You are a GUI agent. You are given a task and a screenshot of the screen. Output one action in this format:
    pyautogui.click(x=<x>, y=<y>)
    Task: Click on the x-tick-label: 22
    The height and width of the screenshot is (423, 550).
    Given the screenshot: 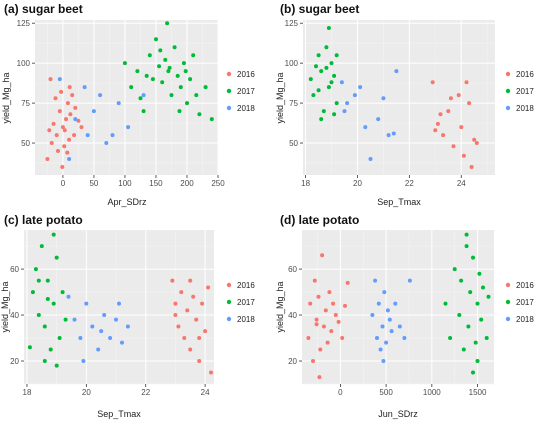 What is the action you would take?
    pyautogui.click(x=145, y=392)
    